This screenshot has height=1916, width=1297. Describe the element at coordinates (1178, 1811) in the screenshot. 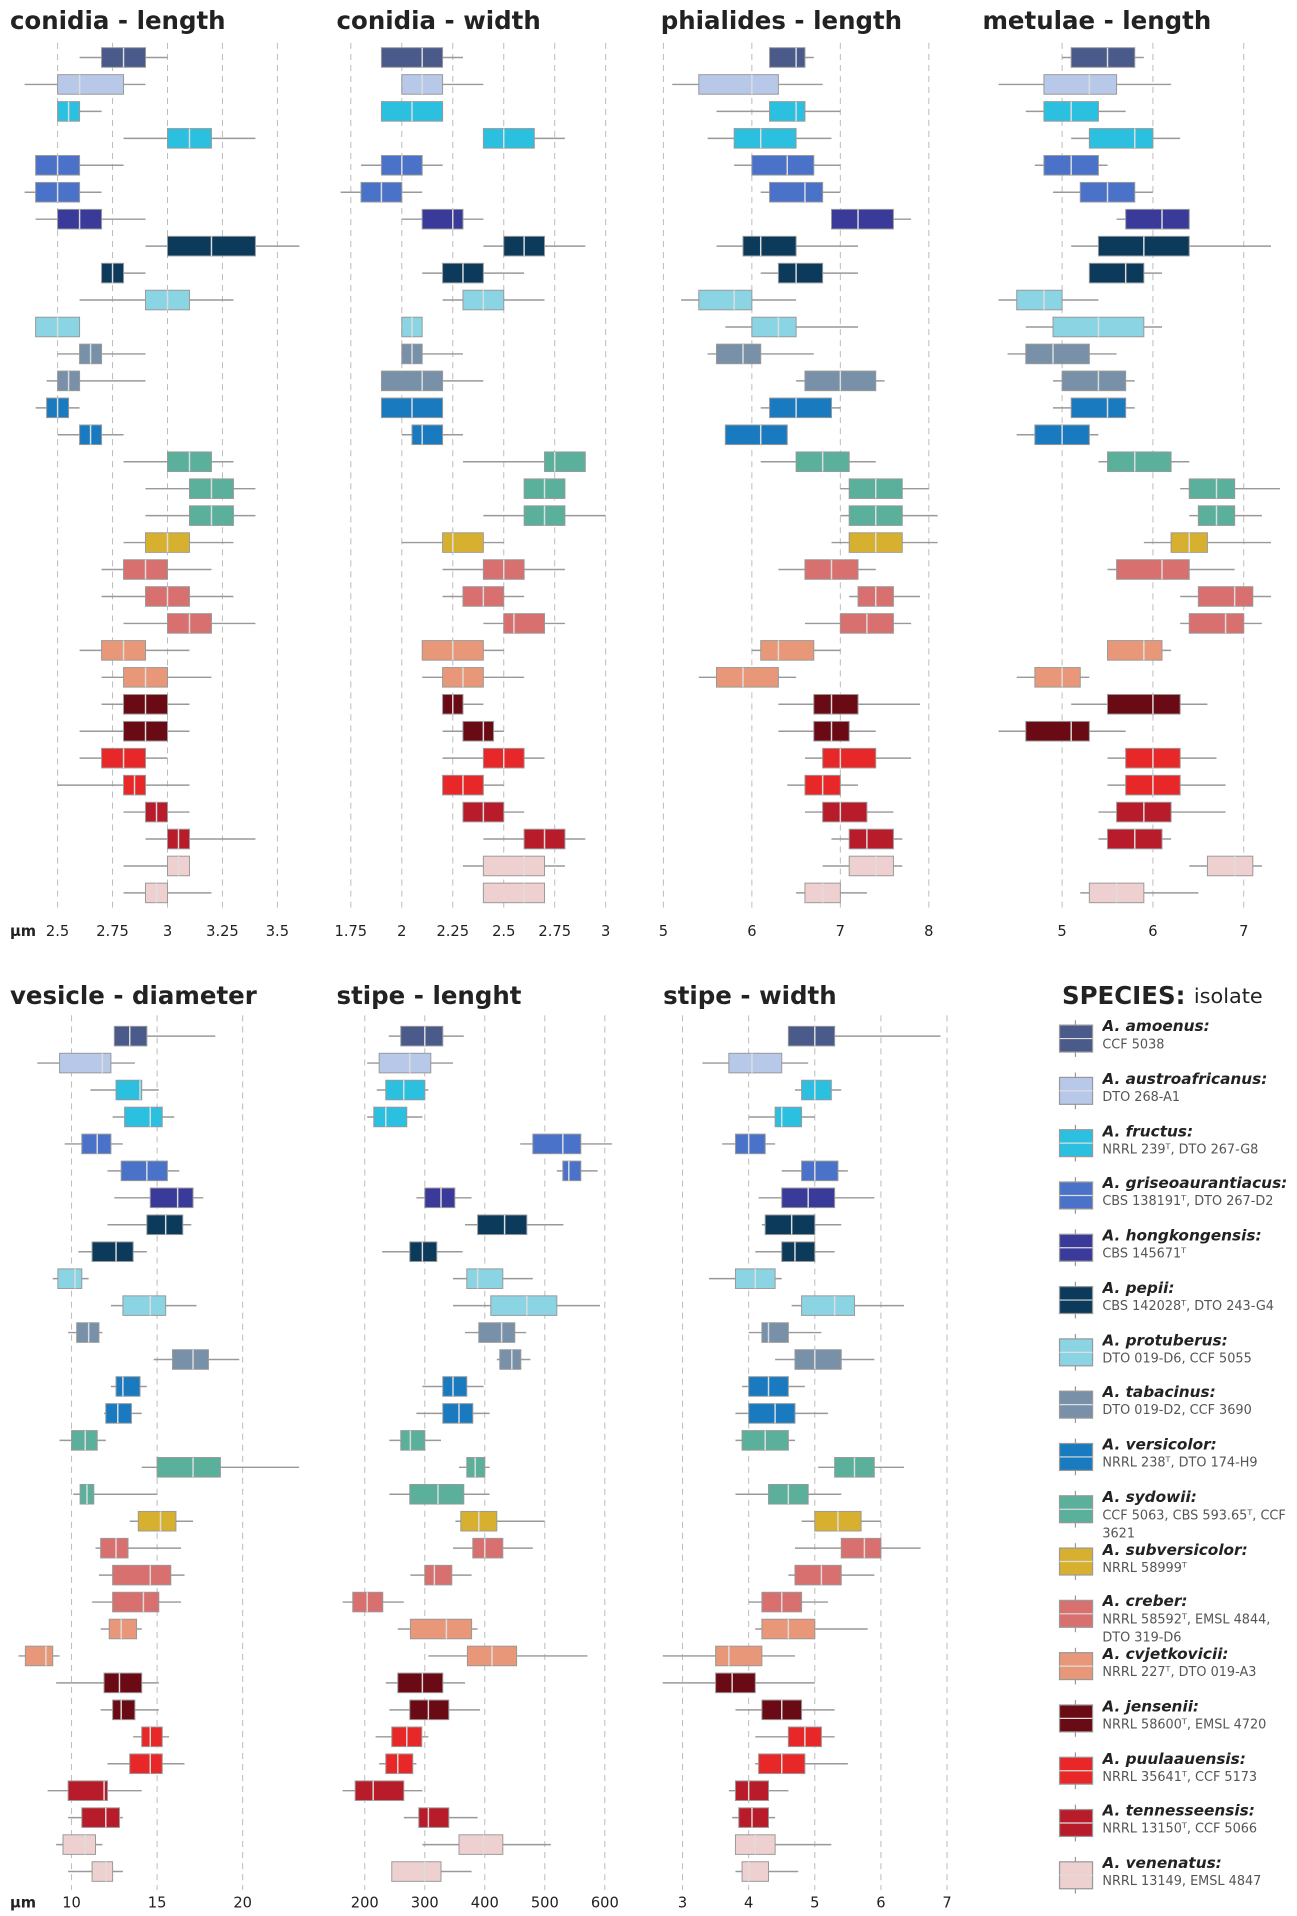

I see `legend-name: A. tennesseensis:` at that location.